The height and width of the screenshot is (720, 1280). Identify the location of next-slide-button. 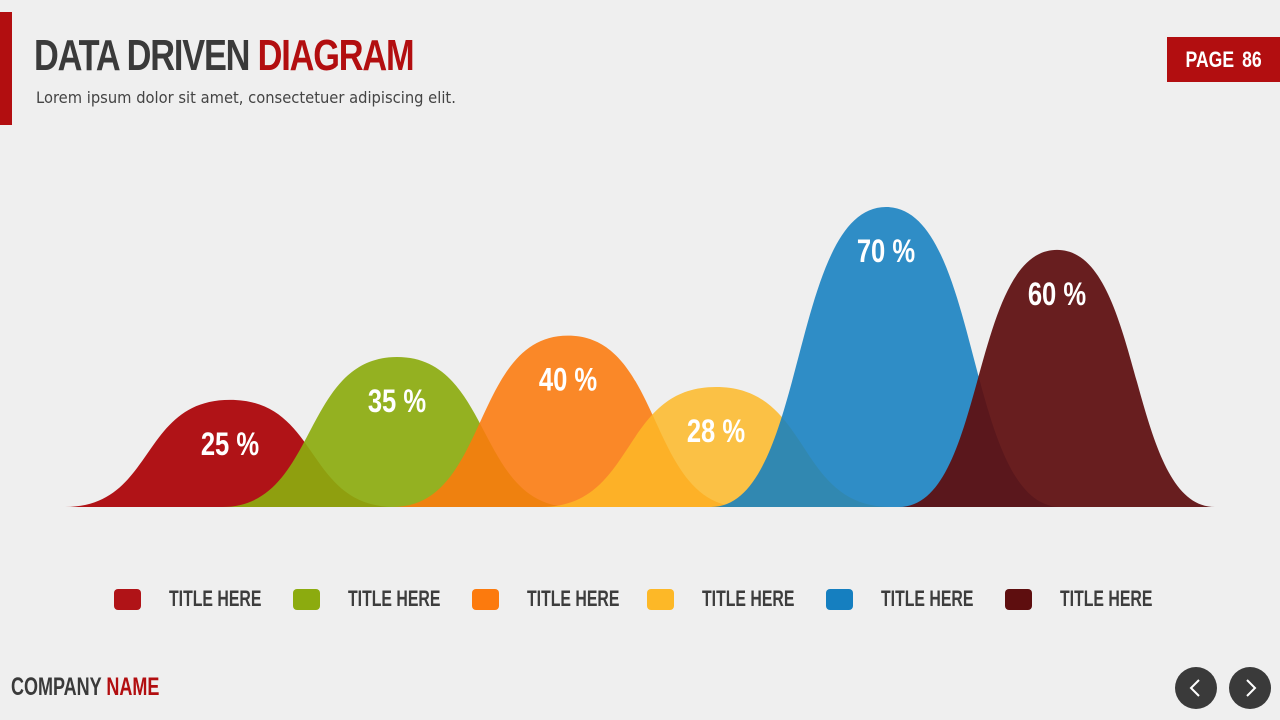
(1250, 688).